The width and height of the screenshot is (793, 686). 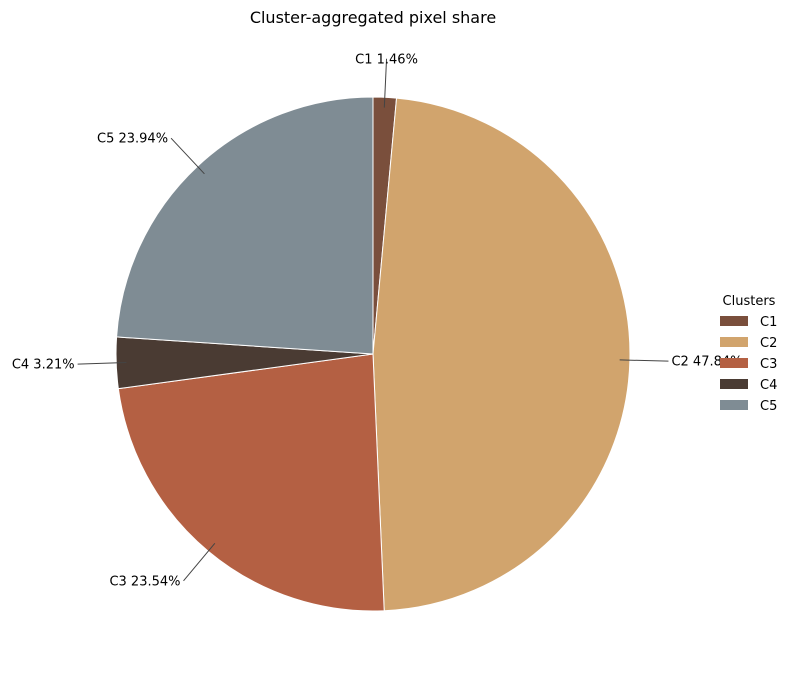 What do you see at coordinates (768, 364) in the screenshot?
I see `legend-label-c3: C3` at bounding box center [768, 364].